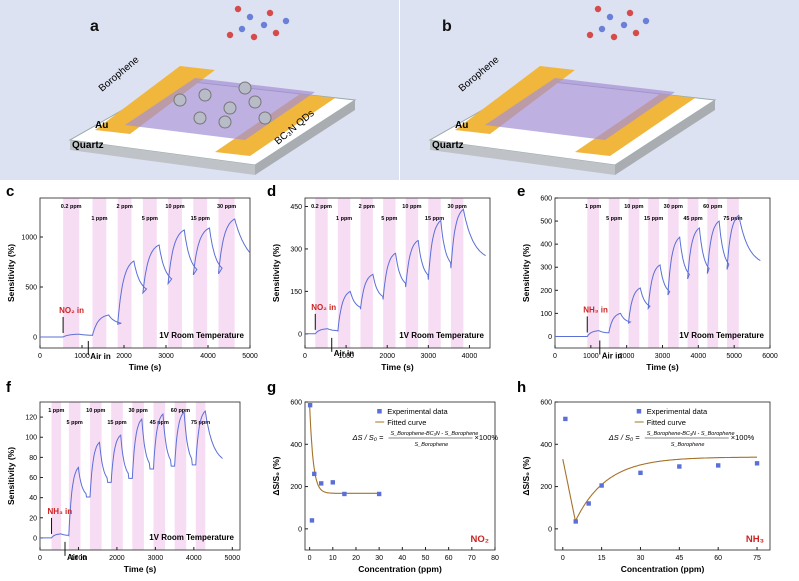 Image resolution: width=799 pixels, height=581 pixels. What do you see at coordinates (406, 422) in the screenshot?
I see `legend-label-fit: Fitted curve` at bounding box center [406, 422].